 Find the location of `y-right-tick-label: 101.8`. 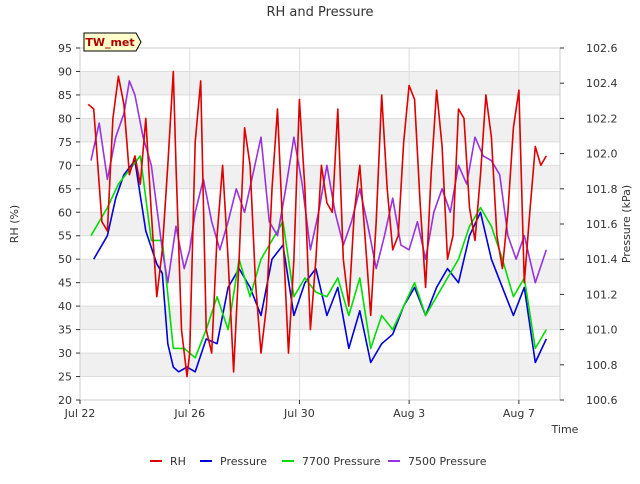

y-right-tick-label: 101.8 is located at coordinates (602, 189).